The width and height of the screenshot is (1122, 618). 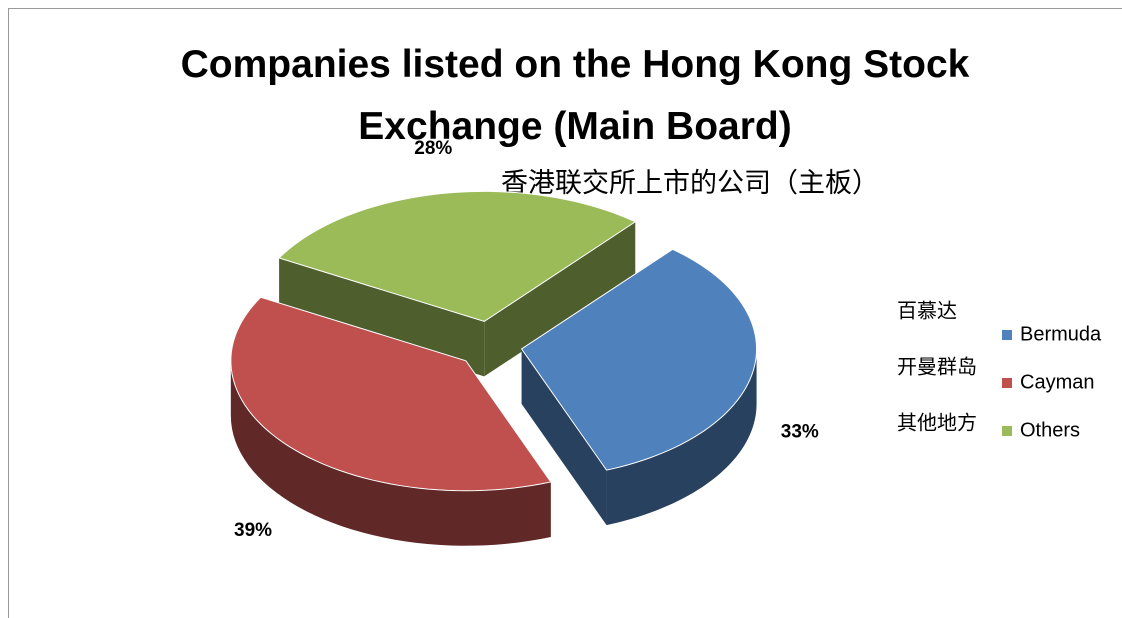 I want to click on data-label: 39%, so click(x=253, y=530).